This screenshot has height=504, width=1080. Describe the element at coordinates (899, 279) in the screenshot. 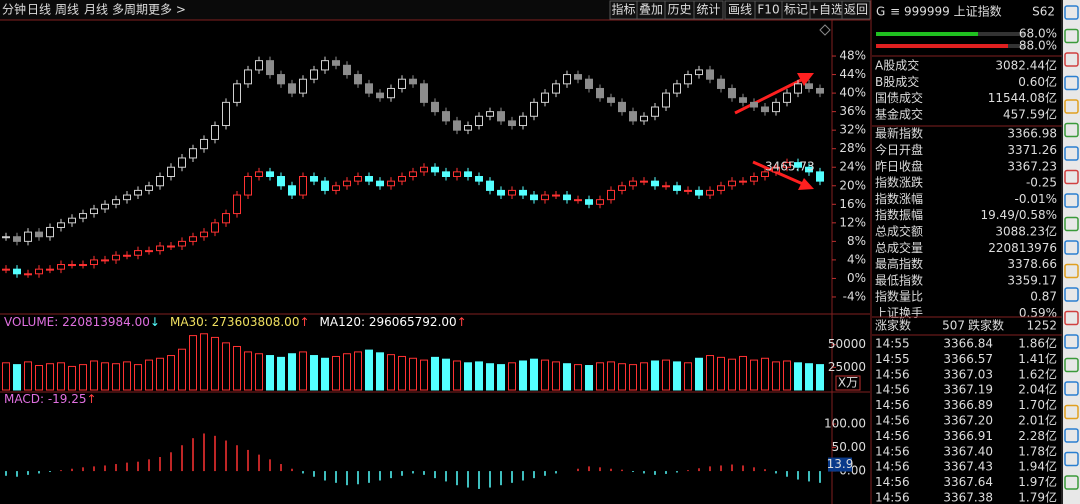

I see `info-label: 最低指数` at that location.